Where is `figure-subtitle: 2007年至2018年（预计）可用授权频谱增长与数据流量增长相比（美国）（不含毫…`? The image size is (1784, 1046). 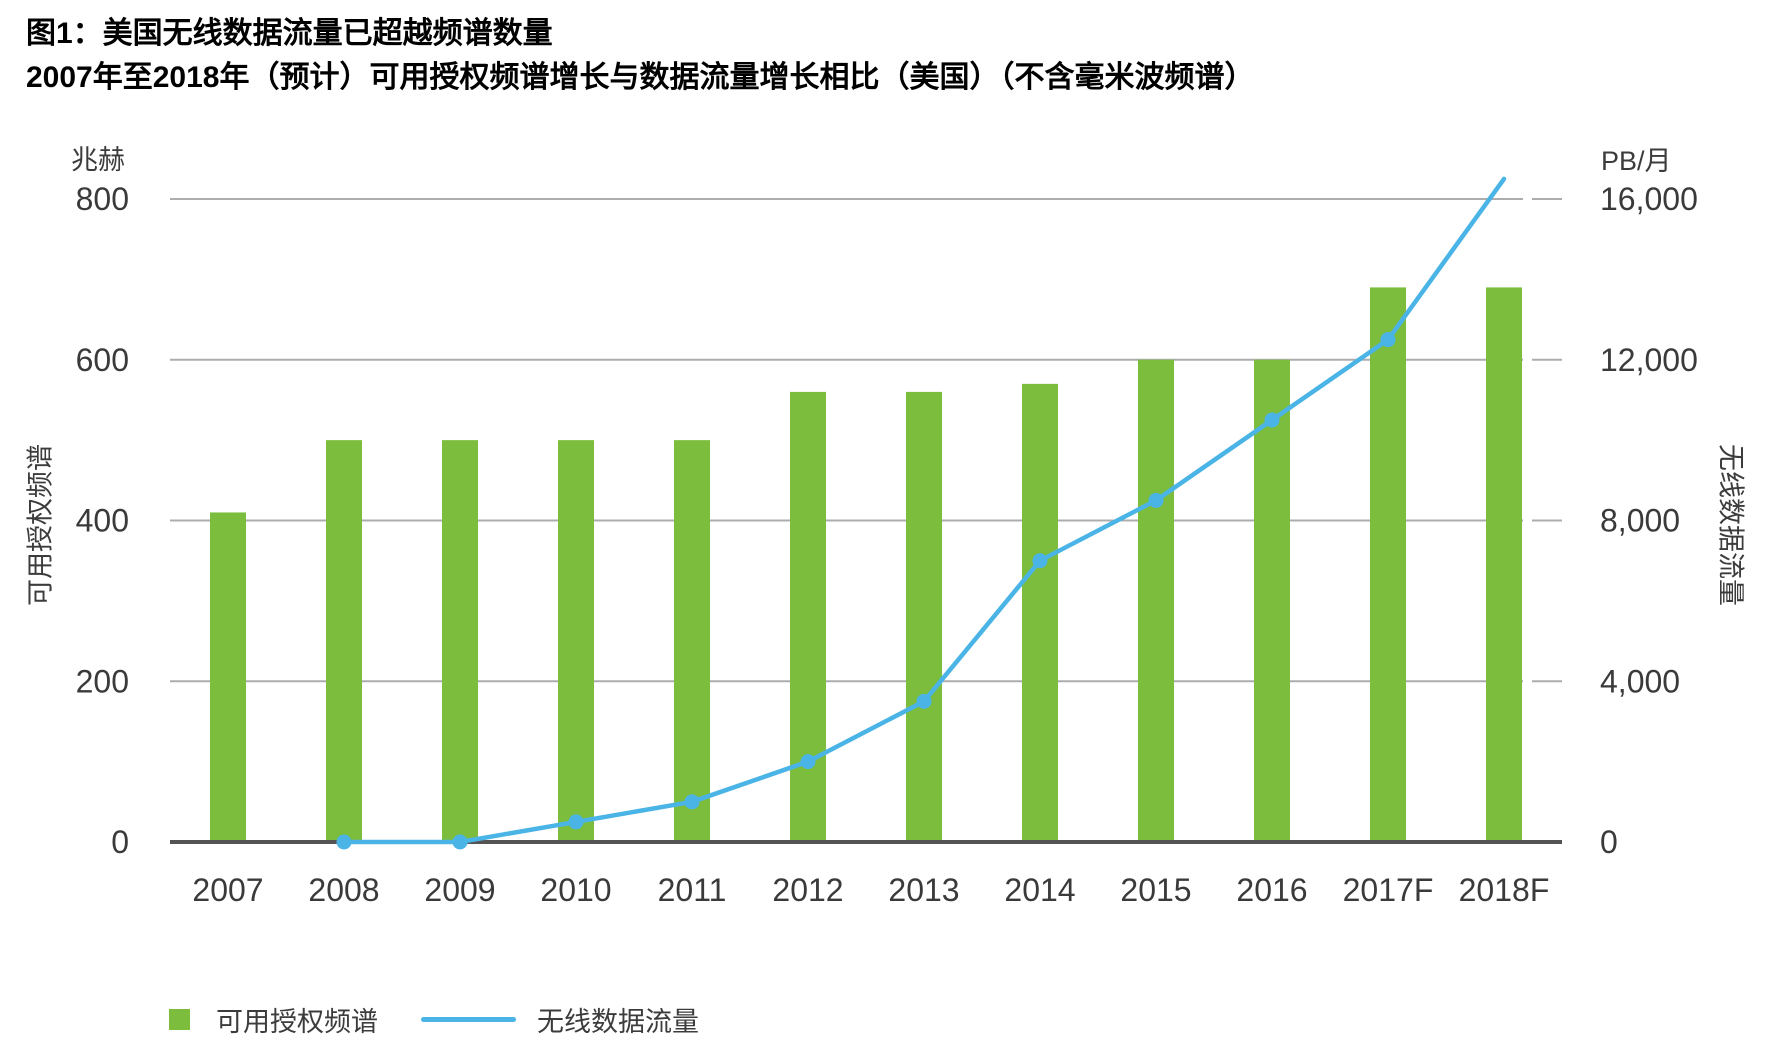 figure-subtitle: 2007年至2018年（预计）可用授权频谱增长与数据流量增长相比（美国）（不含毫… is located at coordinates (640, 77).